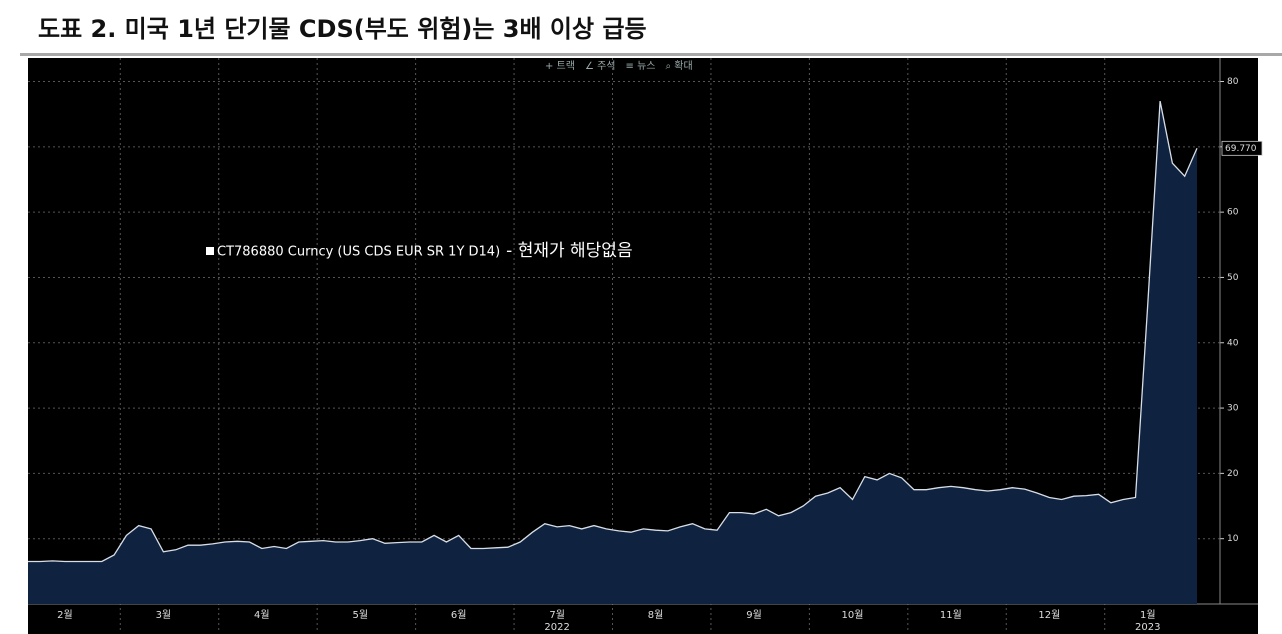 The height and width of the screenshot is (634, 1282). I want to click on x-tick-label: 3월, so click(164, 615).